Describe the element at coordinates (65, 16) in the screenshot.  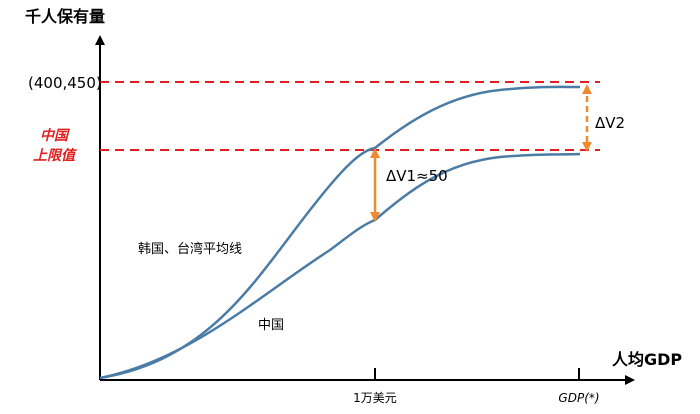
I see `y-axis-label: 千人保有量` at that location.